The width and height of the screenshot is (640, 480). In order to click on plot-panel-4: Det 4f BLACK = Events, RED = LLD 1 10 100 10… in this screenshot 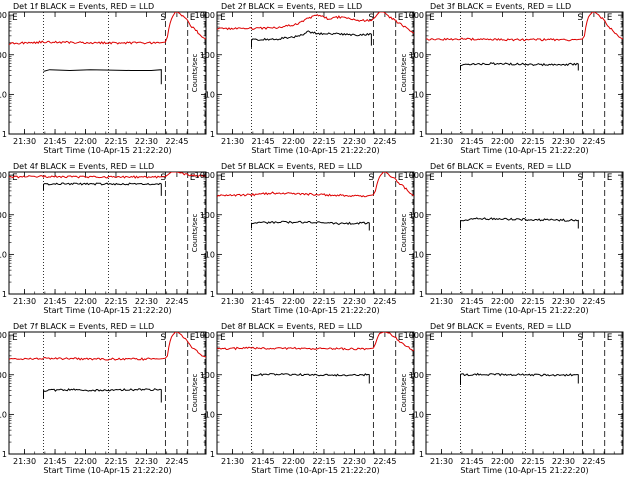, I will do `click(103, 238)`.